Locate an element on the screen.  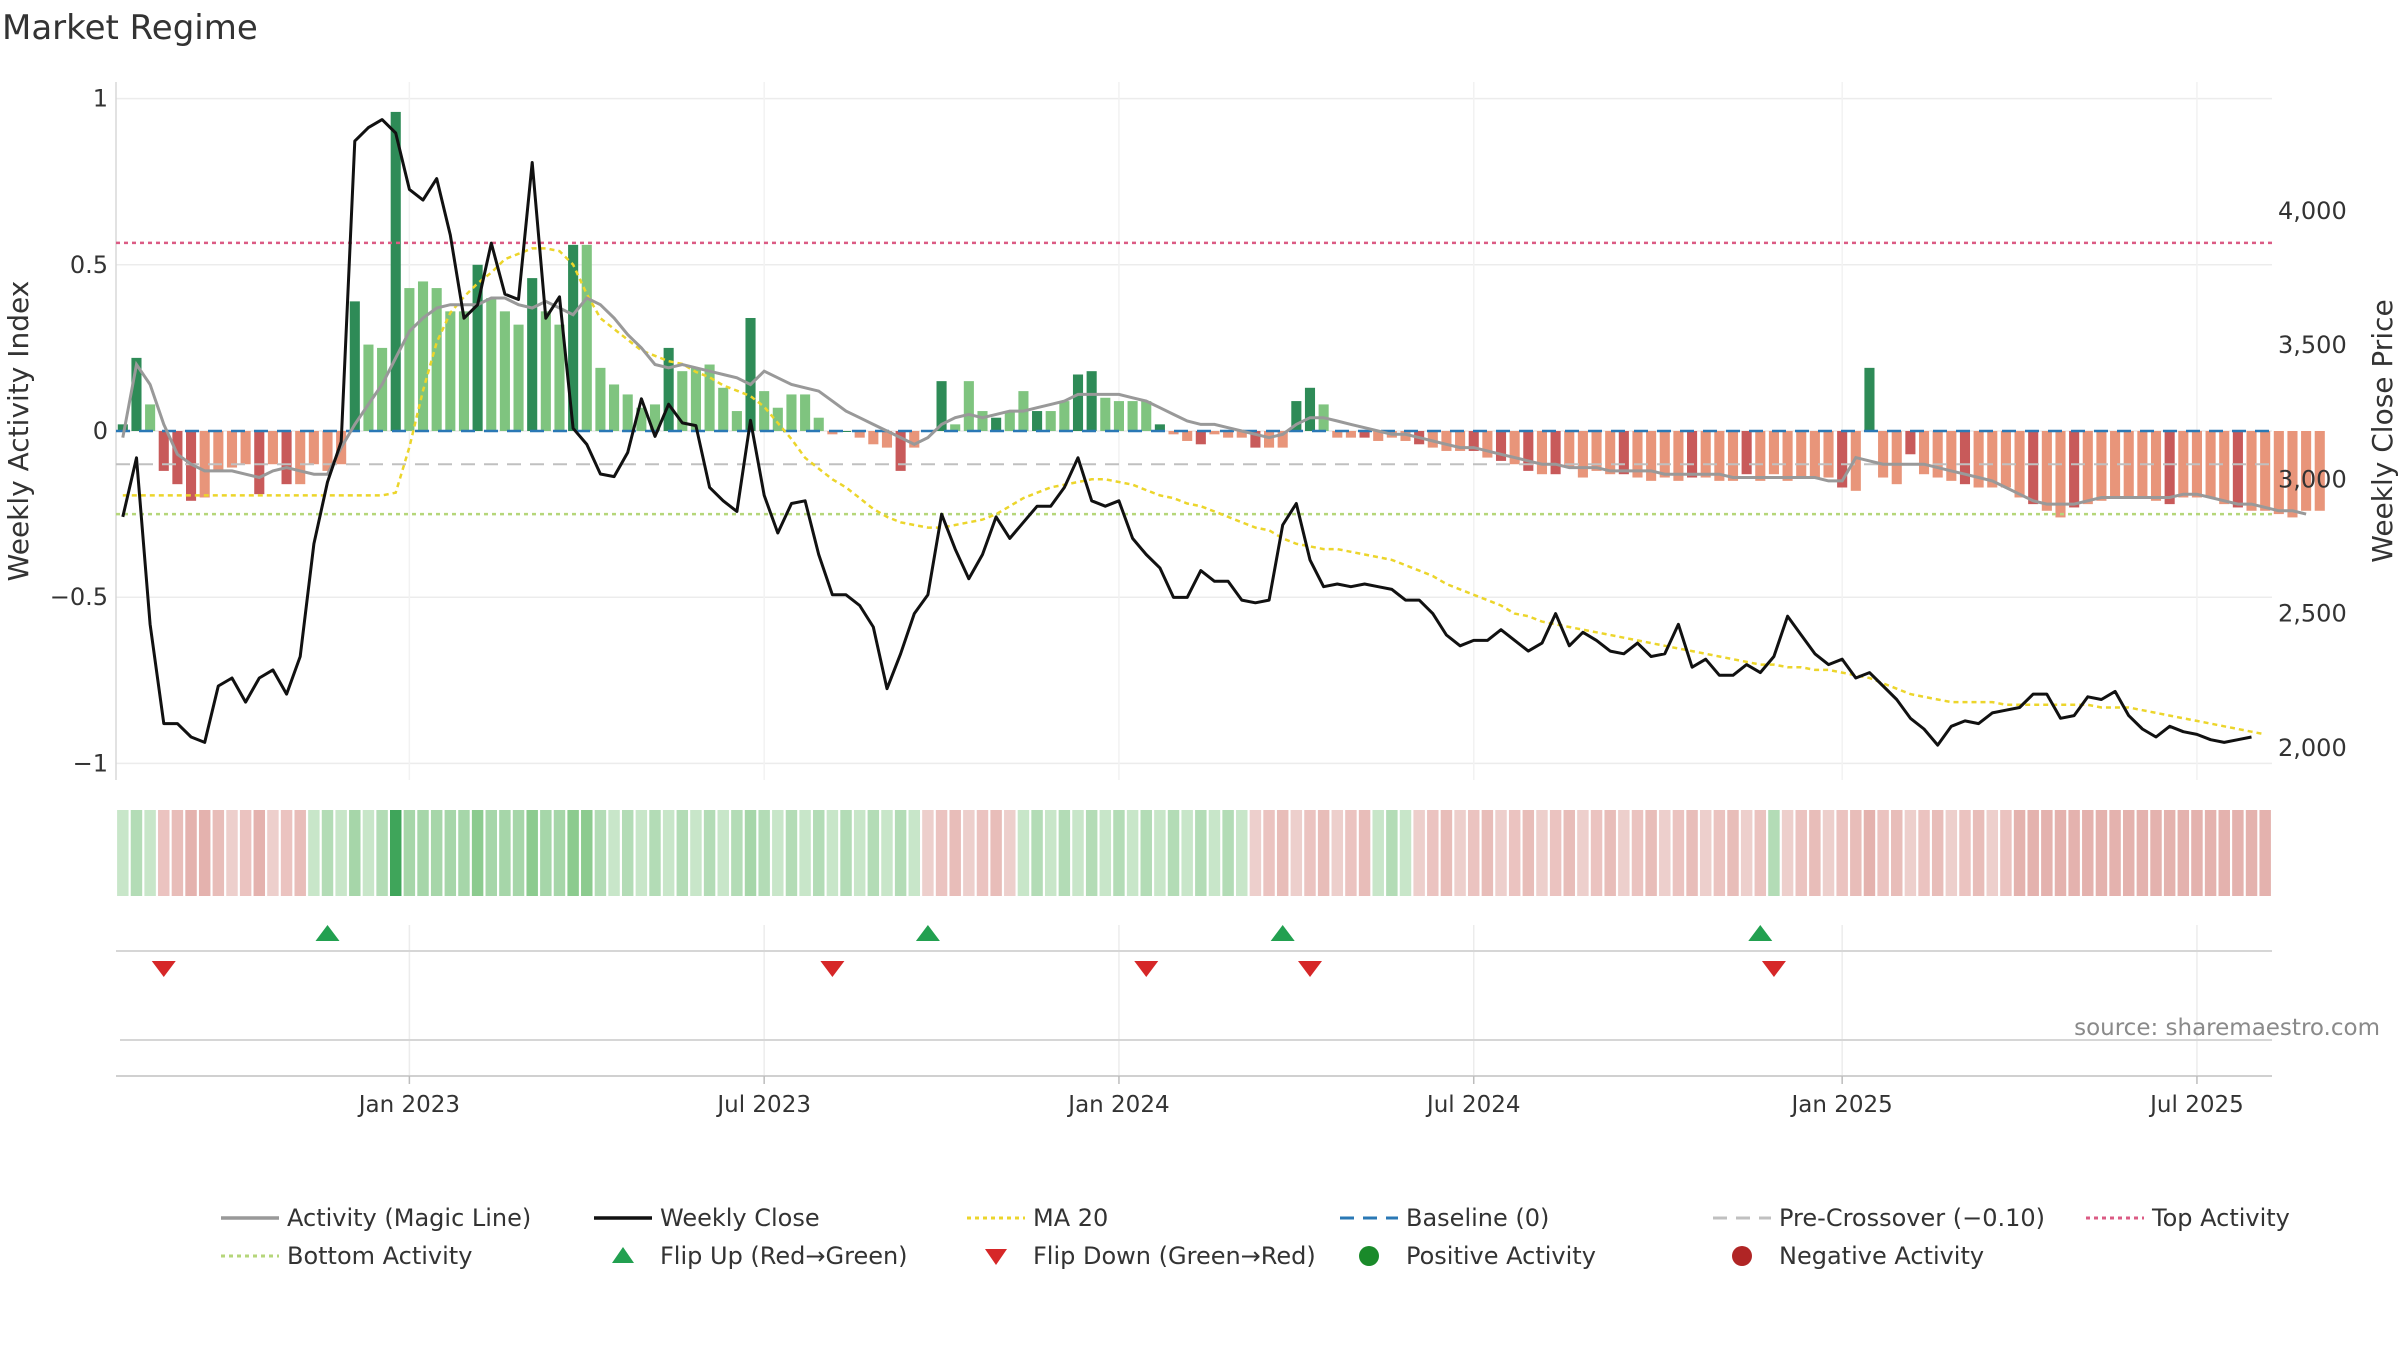
legend-label: Flip Up (Red→Green) is located at coordinates (784, 1256).